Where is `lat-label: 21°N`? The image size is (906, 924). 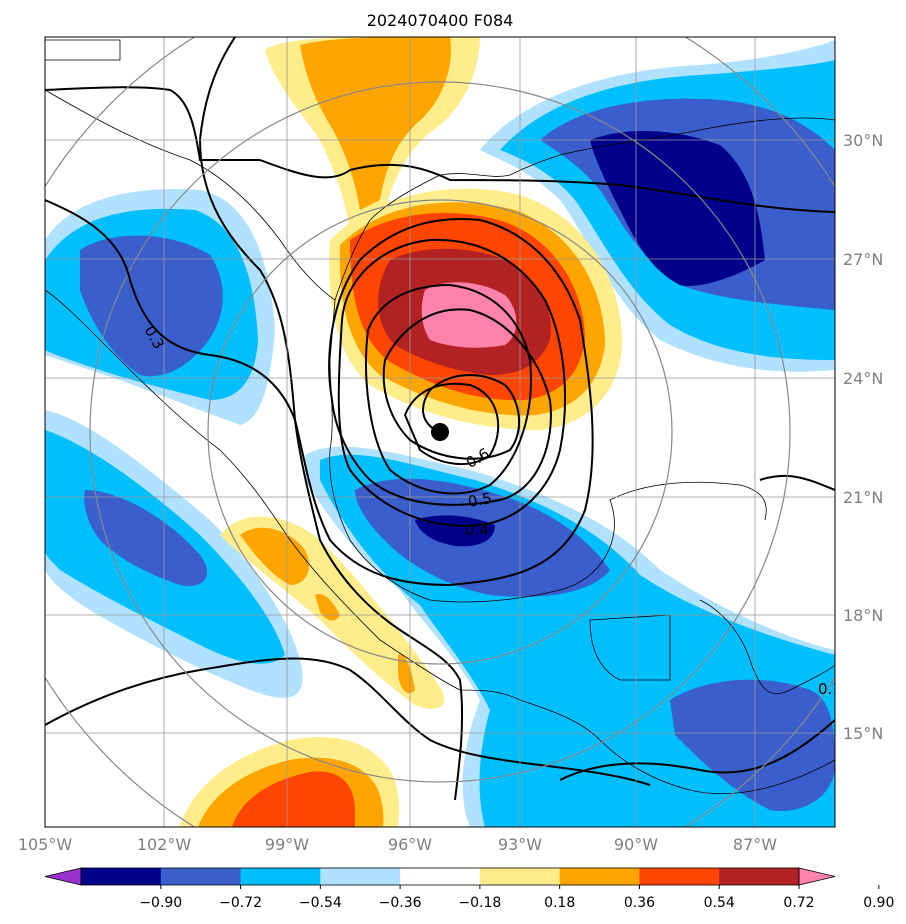
lat-label: 21°N is located at coordinates (863, 497).